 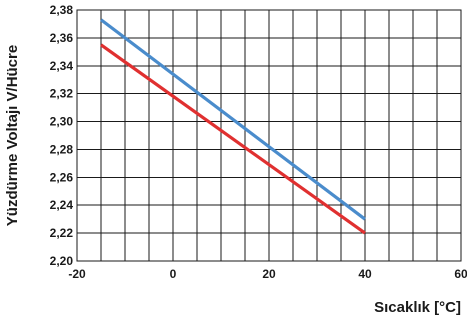 I want to click on x-tick-label: -20, so click(x=77, y=274).